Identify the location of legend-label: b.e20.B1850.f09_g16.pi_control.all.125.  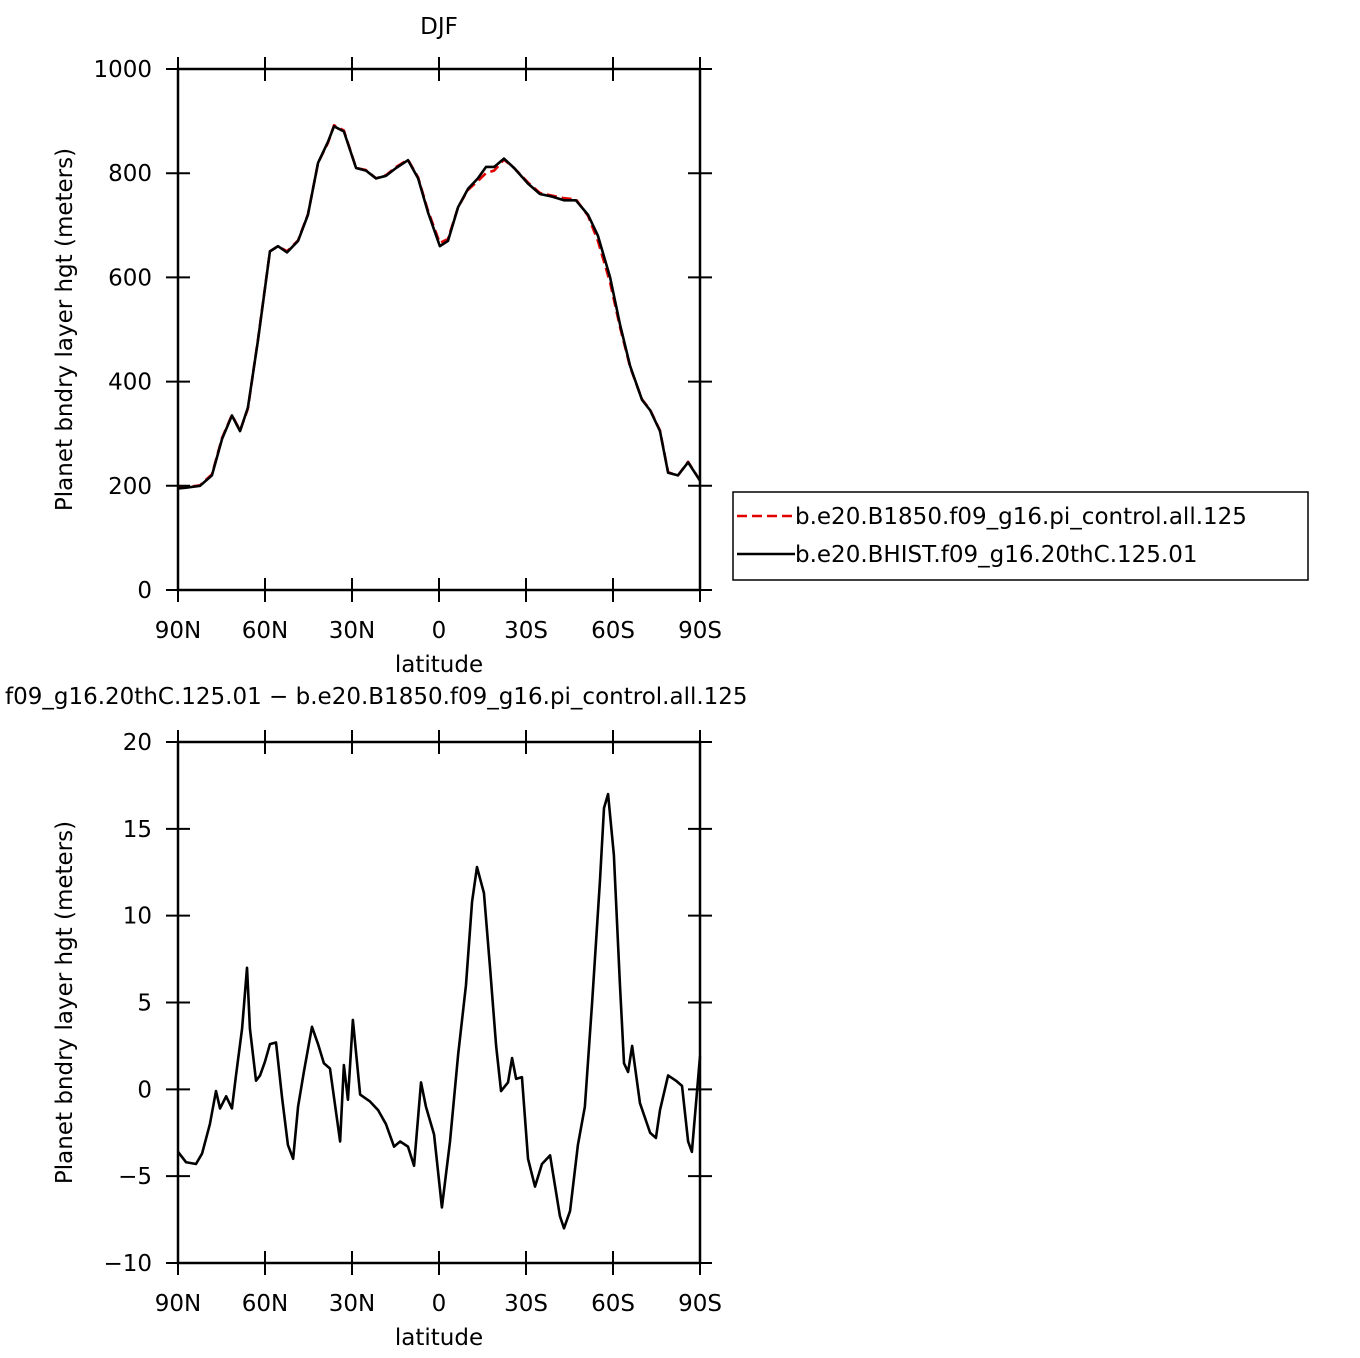
(1021, 517).